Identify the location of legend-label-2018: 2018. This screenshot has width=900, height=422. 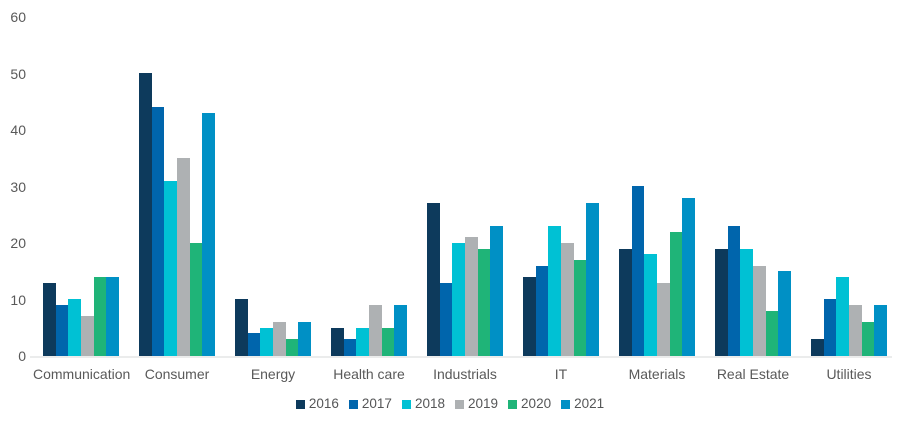
(429, 403).